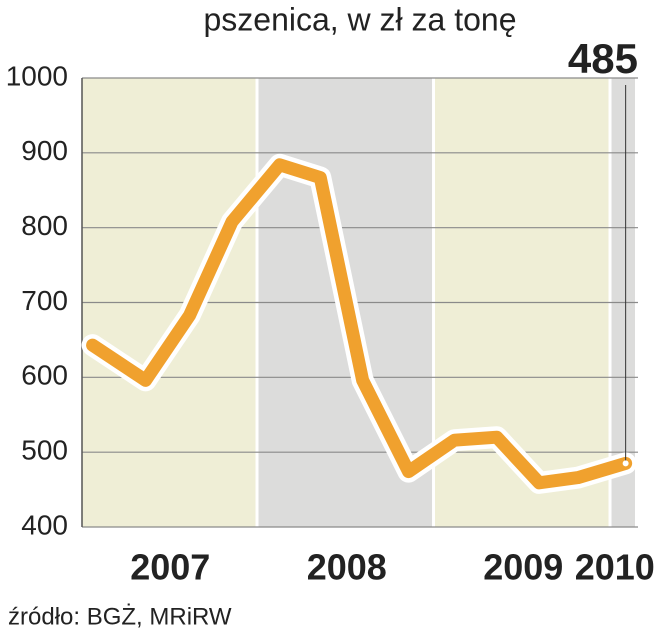 The image size is (671, 640). Describe the element at coordinates (44, 150) in the screenshot. I see `y-tick-label: 900` at that location.